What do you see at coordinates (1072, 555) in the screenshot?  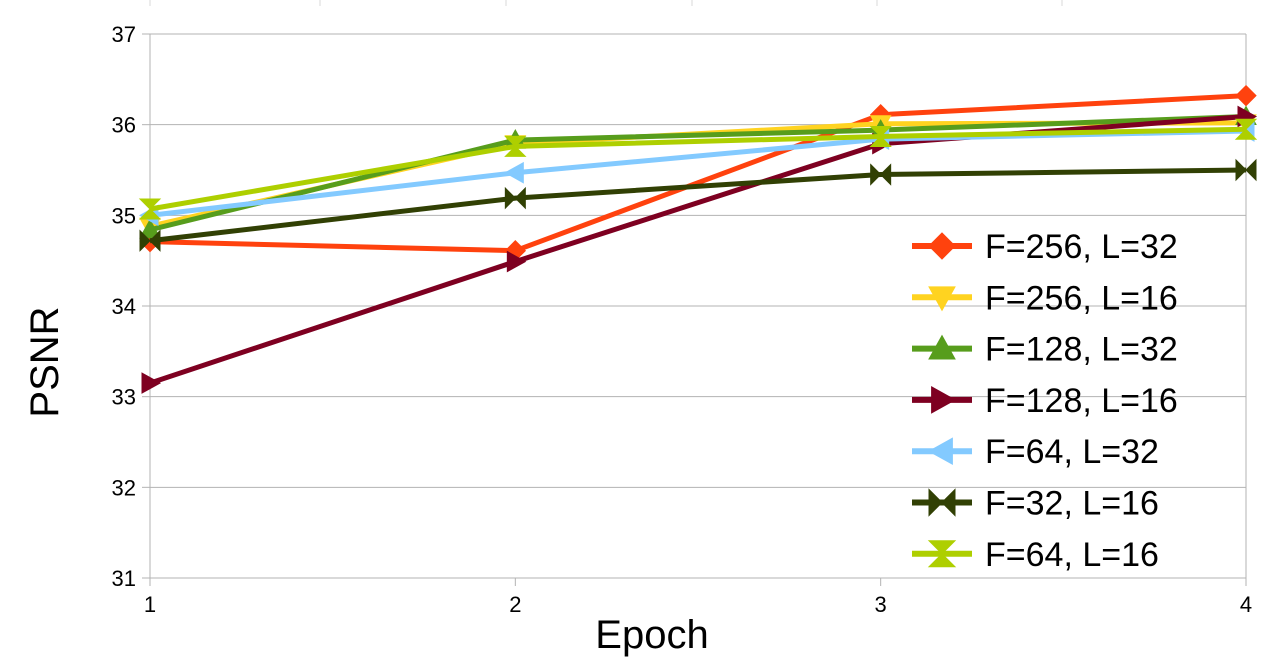 I see `legend-label: F=64, L=16` at bounding box center [1072, 555].